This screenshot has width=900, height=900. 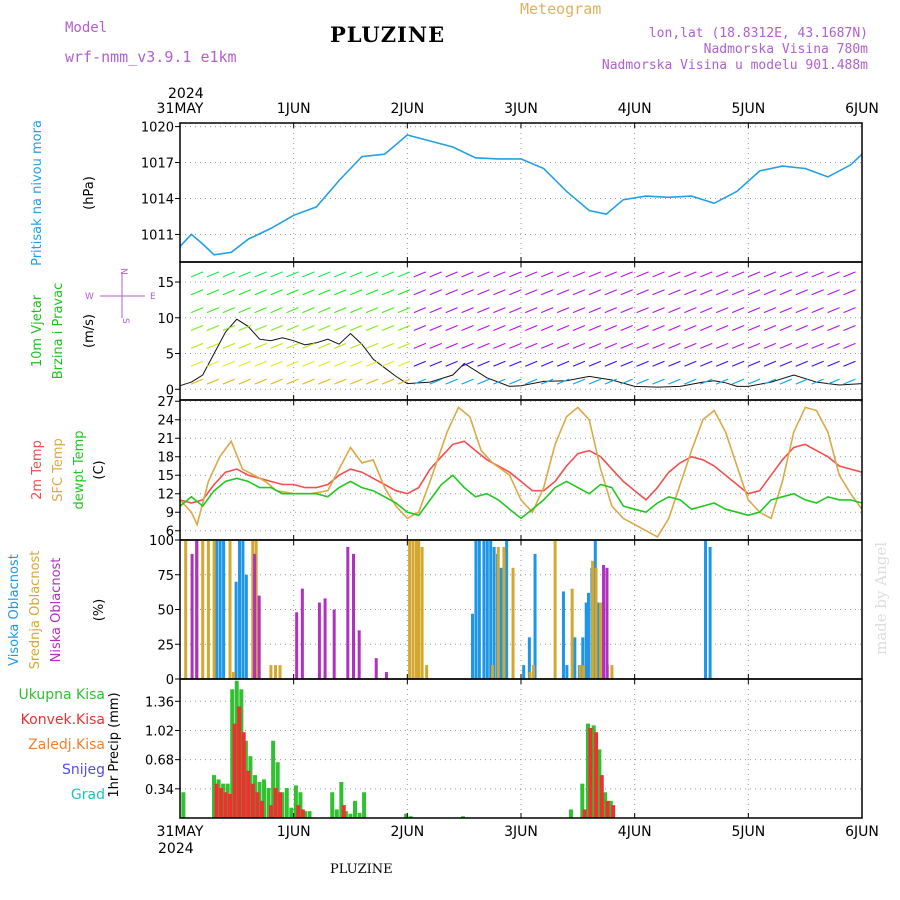 I want to click on x-tick-label: 3JUN, so click(x=521, y=832).